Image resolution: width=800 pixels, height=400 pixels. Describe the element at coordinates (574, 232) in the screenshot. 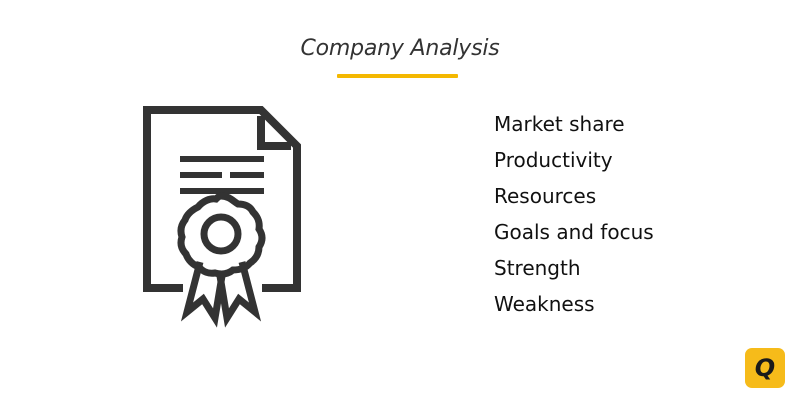

I see `list-item: Goals and focus` at that location.